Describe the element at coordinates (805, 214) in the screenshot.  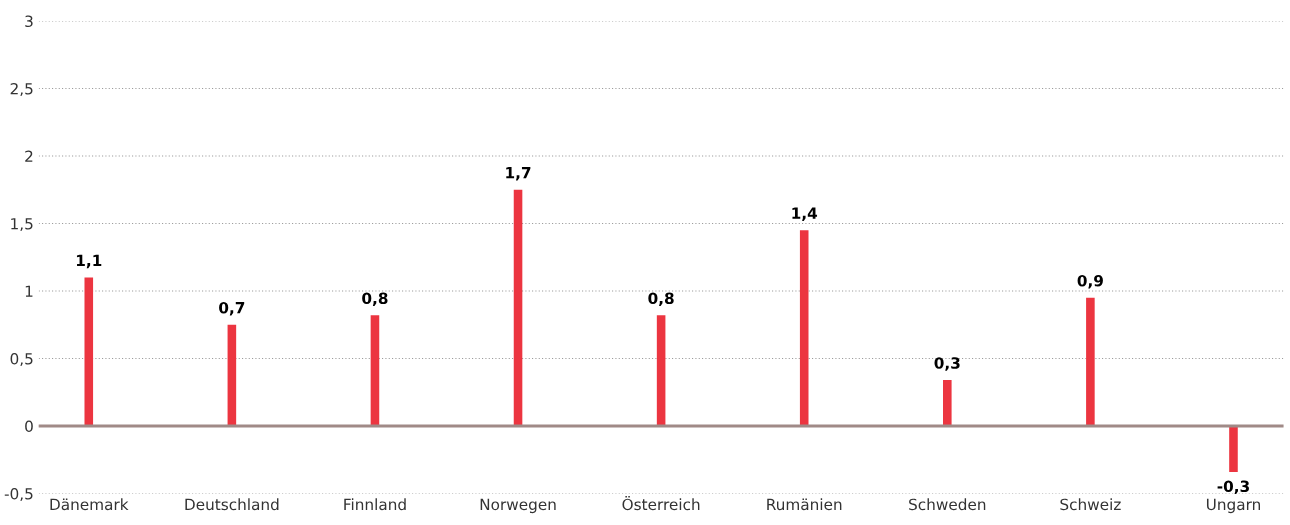
I see `data-label: 1,4` at that location.